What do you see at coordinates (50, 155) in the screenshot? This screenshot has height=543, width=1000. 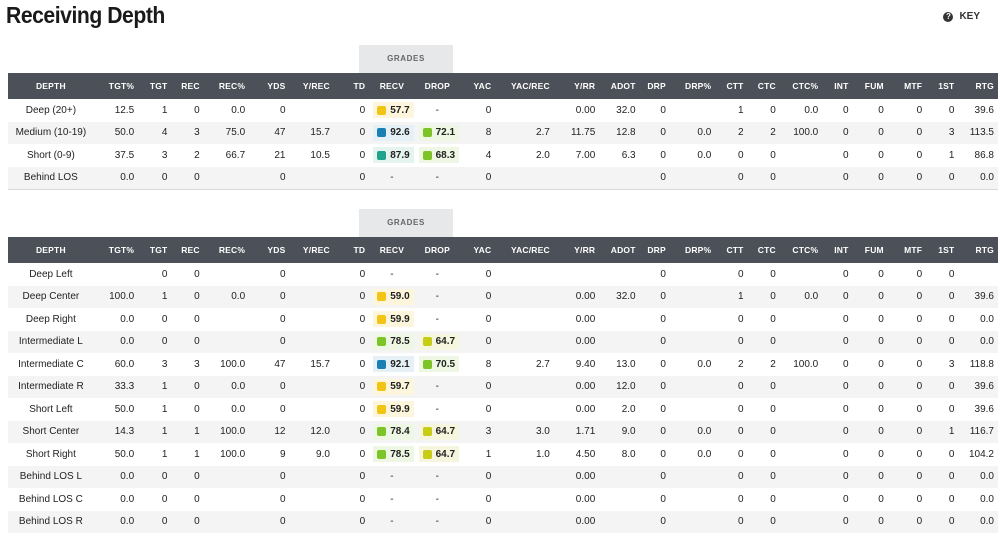 I see `depth-cell: Short (0-9)` at bounding box center [50, 155].